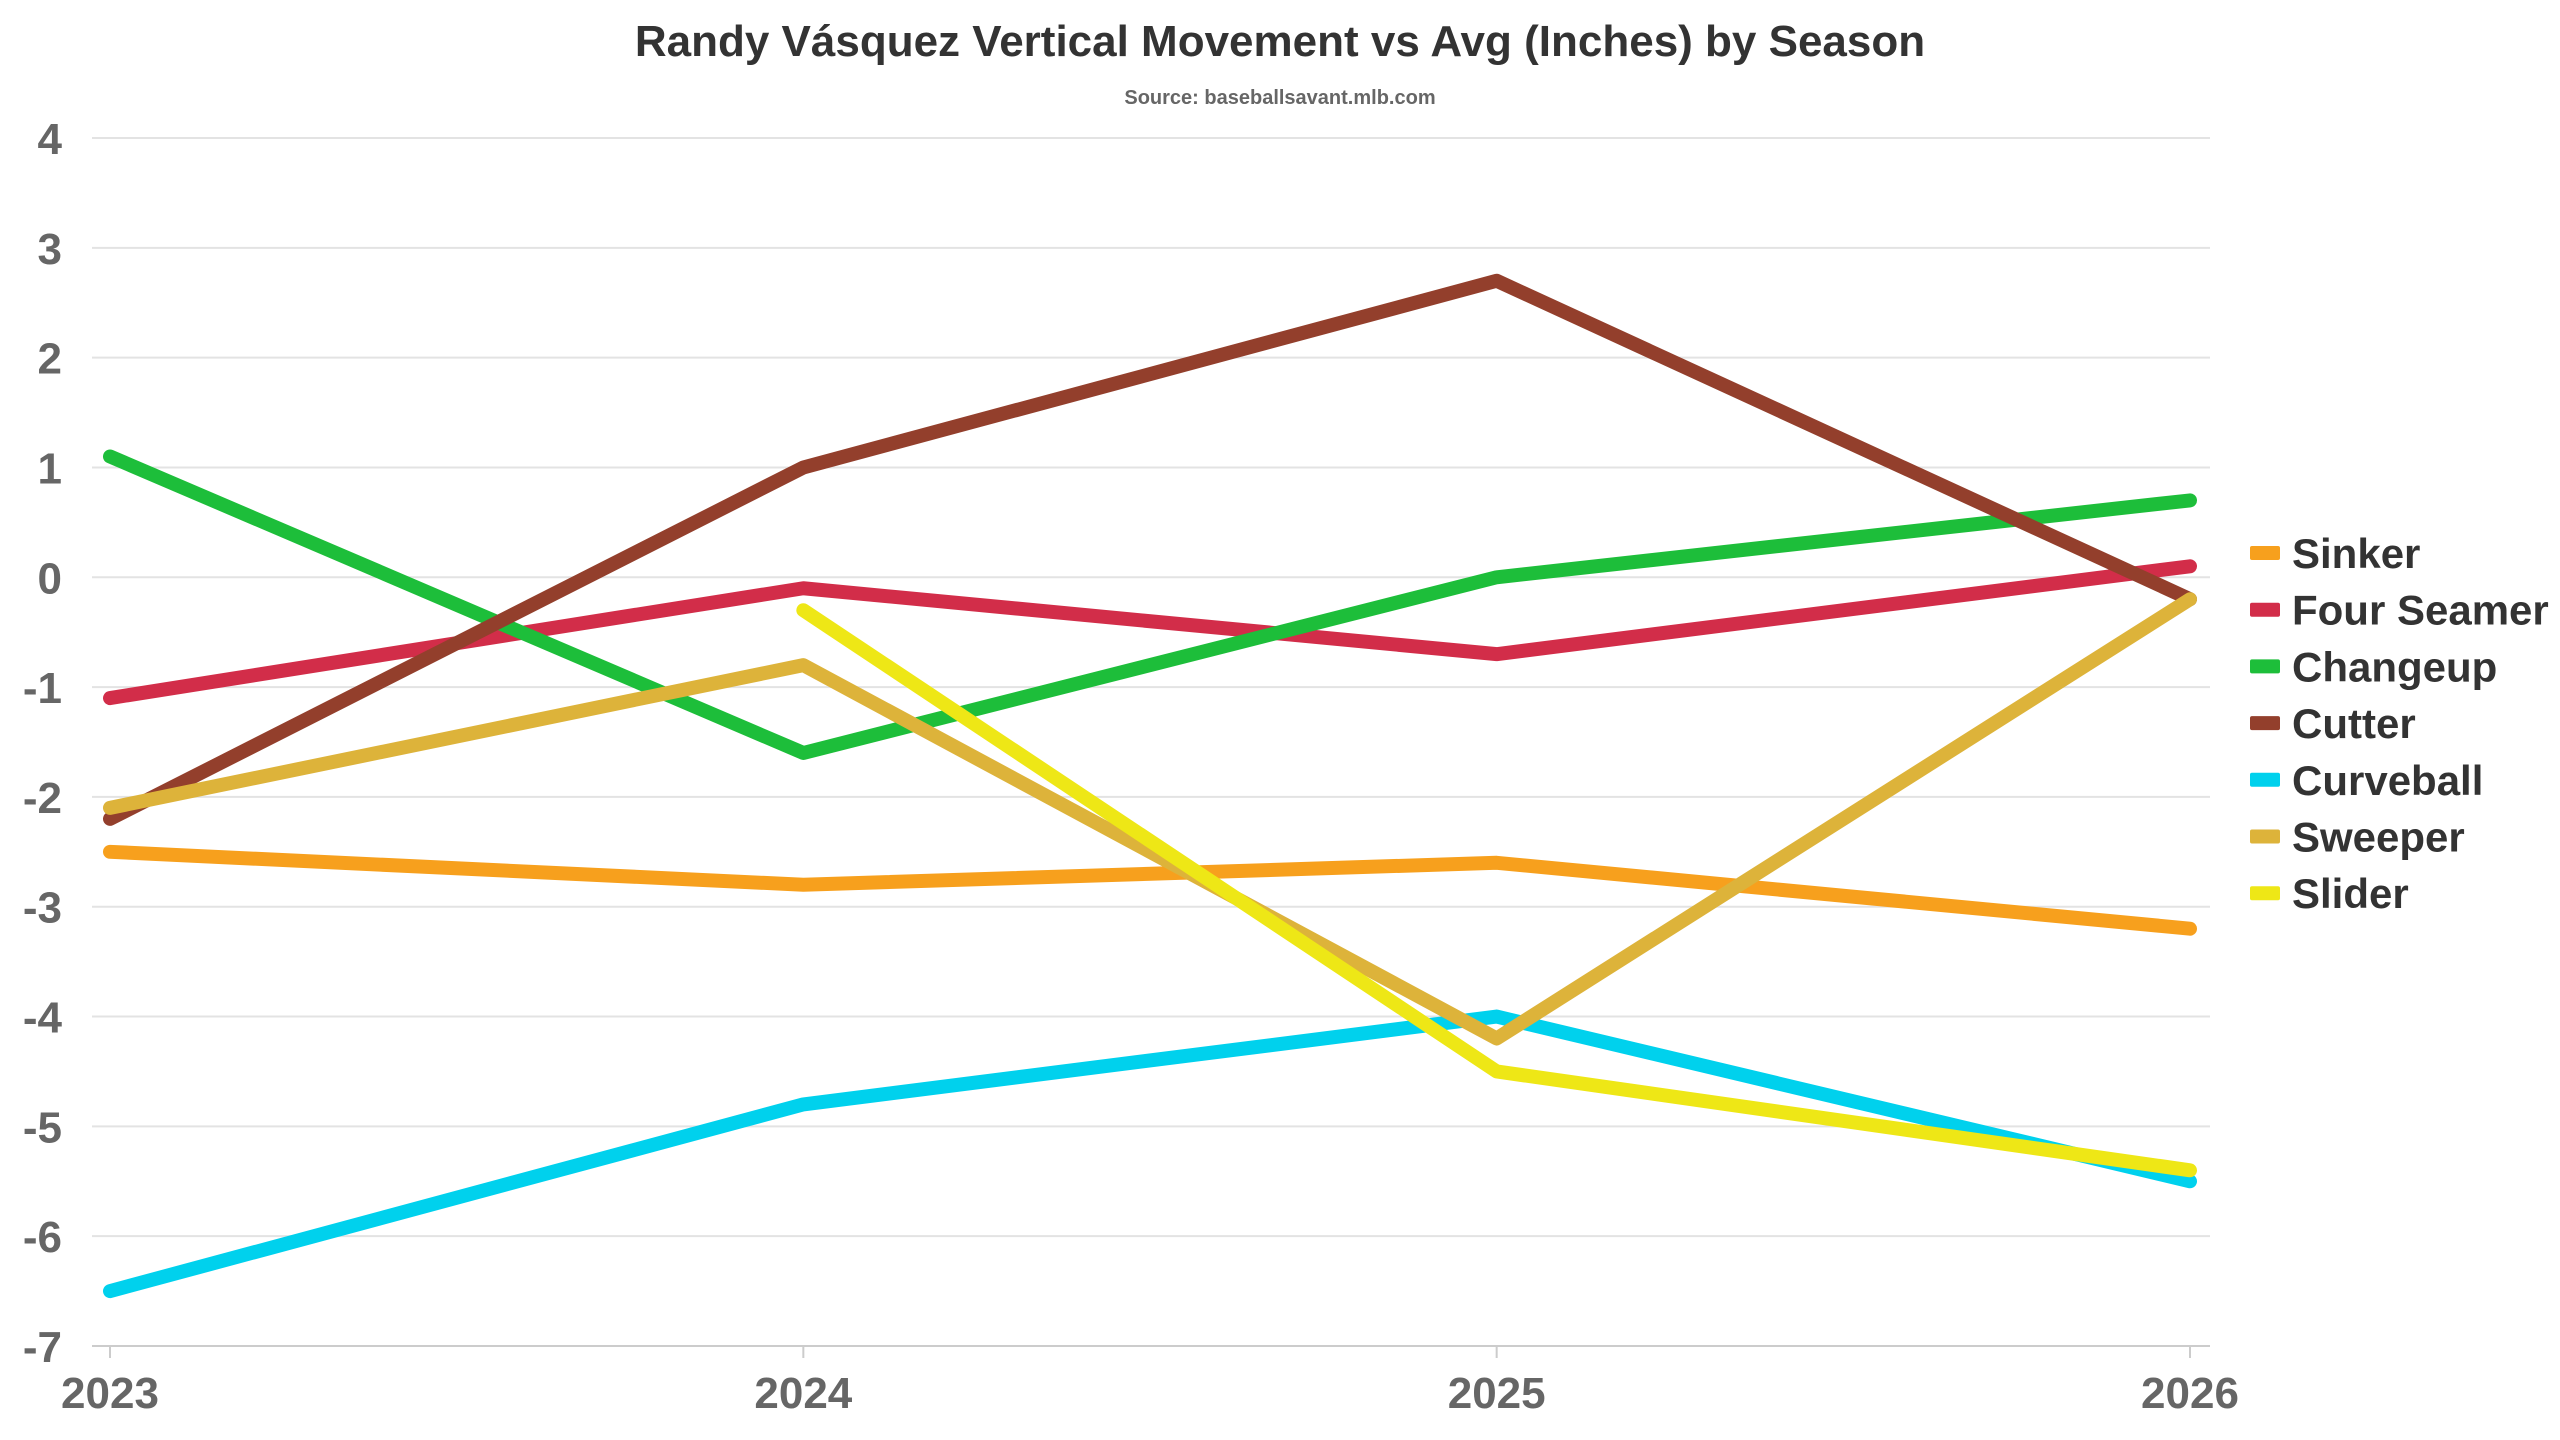  What do you see at coordinates (42, 1237) in the screenshot?
I see `y-tick-label: -6` at bounding box center [42, 1237].